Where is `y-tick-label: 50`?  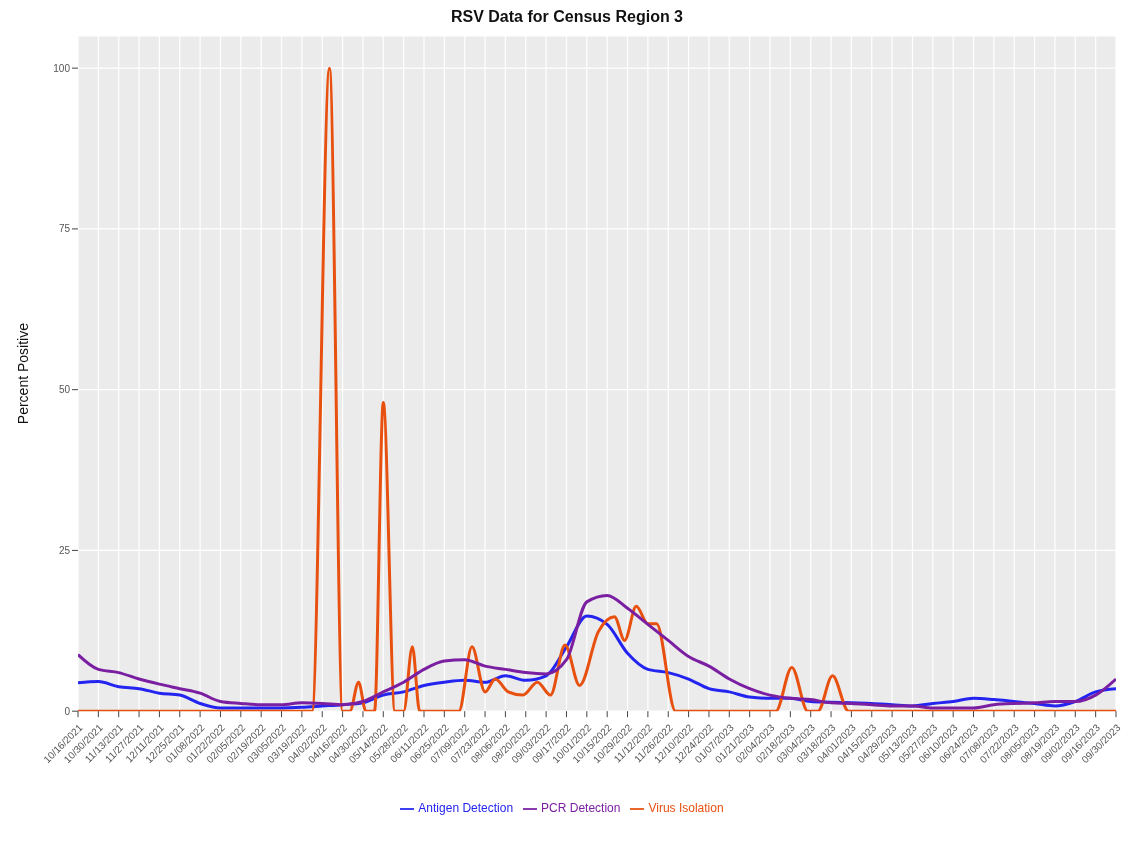 y-tick-label: 50 is located at coordinates (64, 390).